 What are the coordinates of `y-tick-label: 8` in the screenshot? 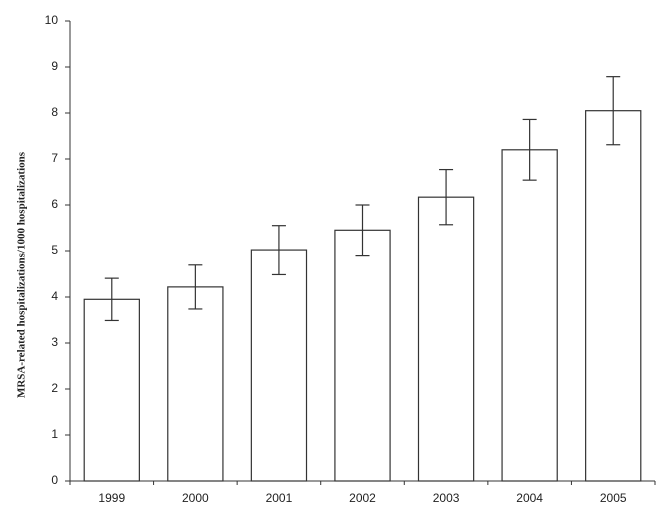 It's located at (54, 112).